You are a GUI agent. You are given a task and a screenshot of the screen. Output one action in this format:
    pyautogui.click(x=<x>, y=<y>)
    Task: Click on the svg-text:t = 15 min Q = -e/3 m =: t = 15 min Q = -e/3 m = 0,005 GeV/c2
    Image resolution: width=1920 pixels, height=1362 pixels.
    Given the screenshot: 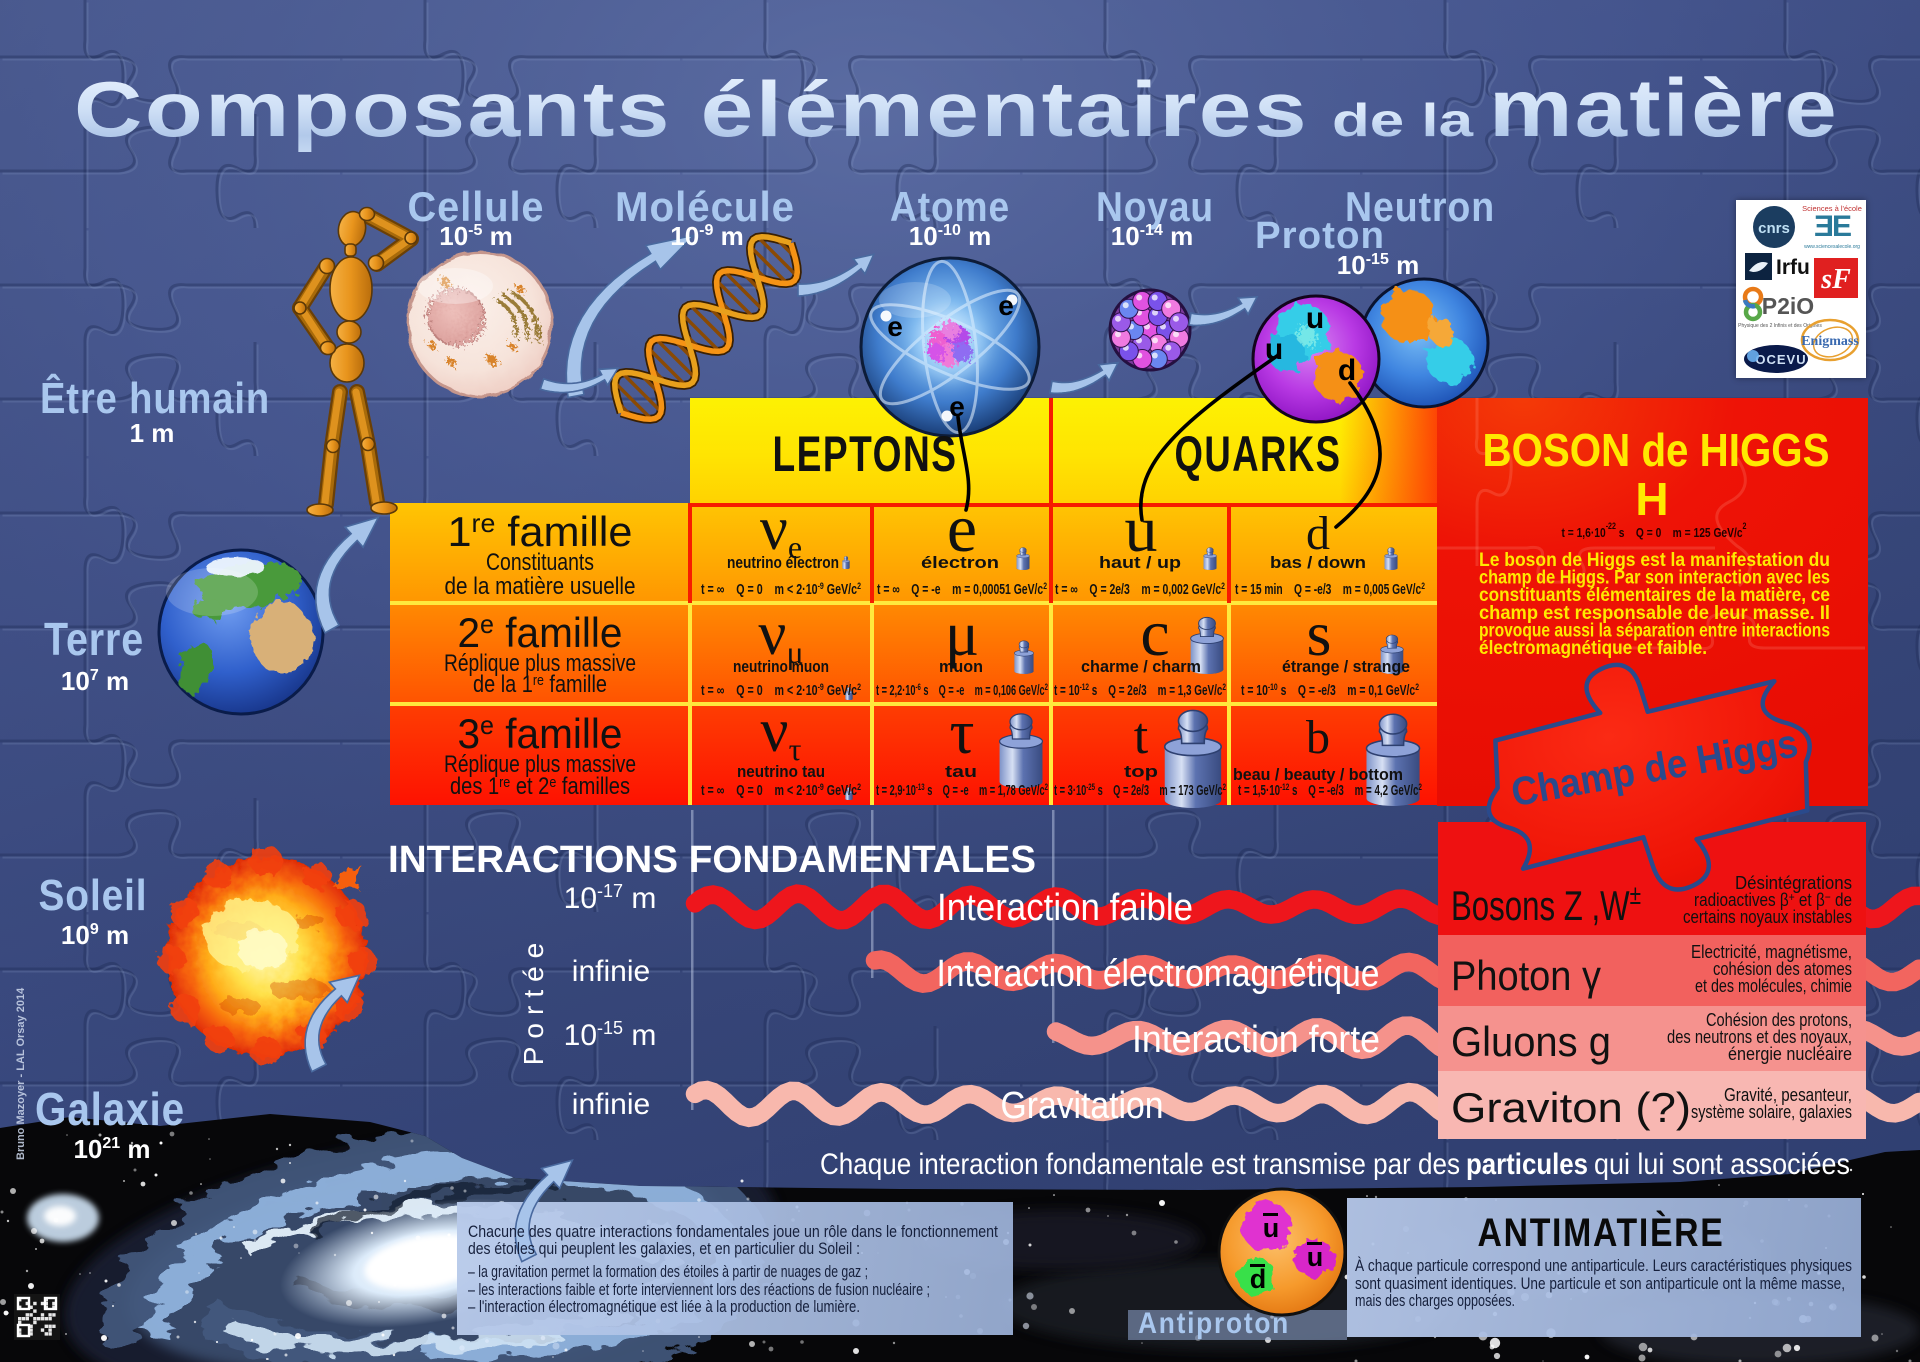 What is the action you would take?
    pyautogui.click(x=1330, y=589)
    